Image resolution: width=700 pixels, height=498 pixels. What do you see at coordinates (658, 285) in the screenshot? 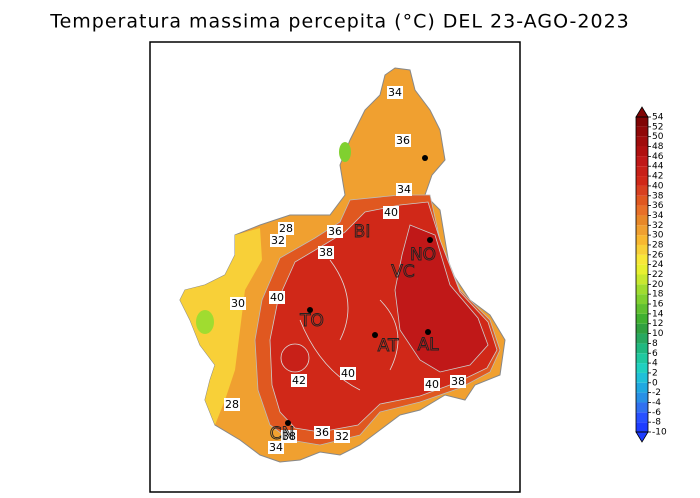
I see `colorbar-tick-label: 20` at bounding box center [658, 285].